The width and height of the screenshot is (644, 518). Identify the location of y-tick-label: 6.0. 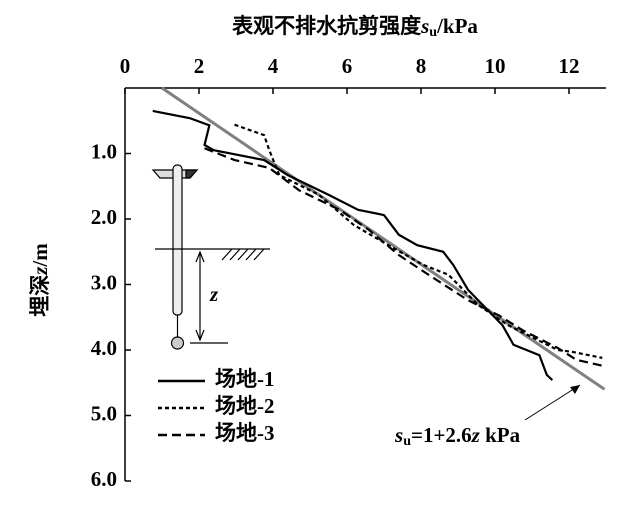
(104, 479).